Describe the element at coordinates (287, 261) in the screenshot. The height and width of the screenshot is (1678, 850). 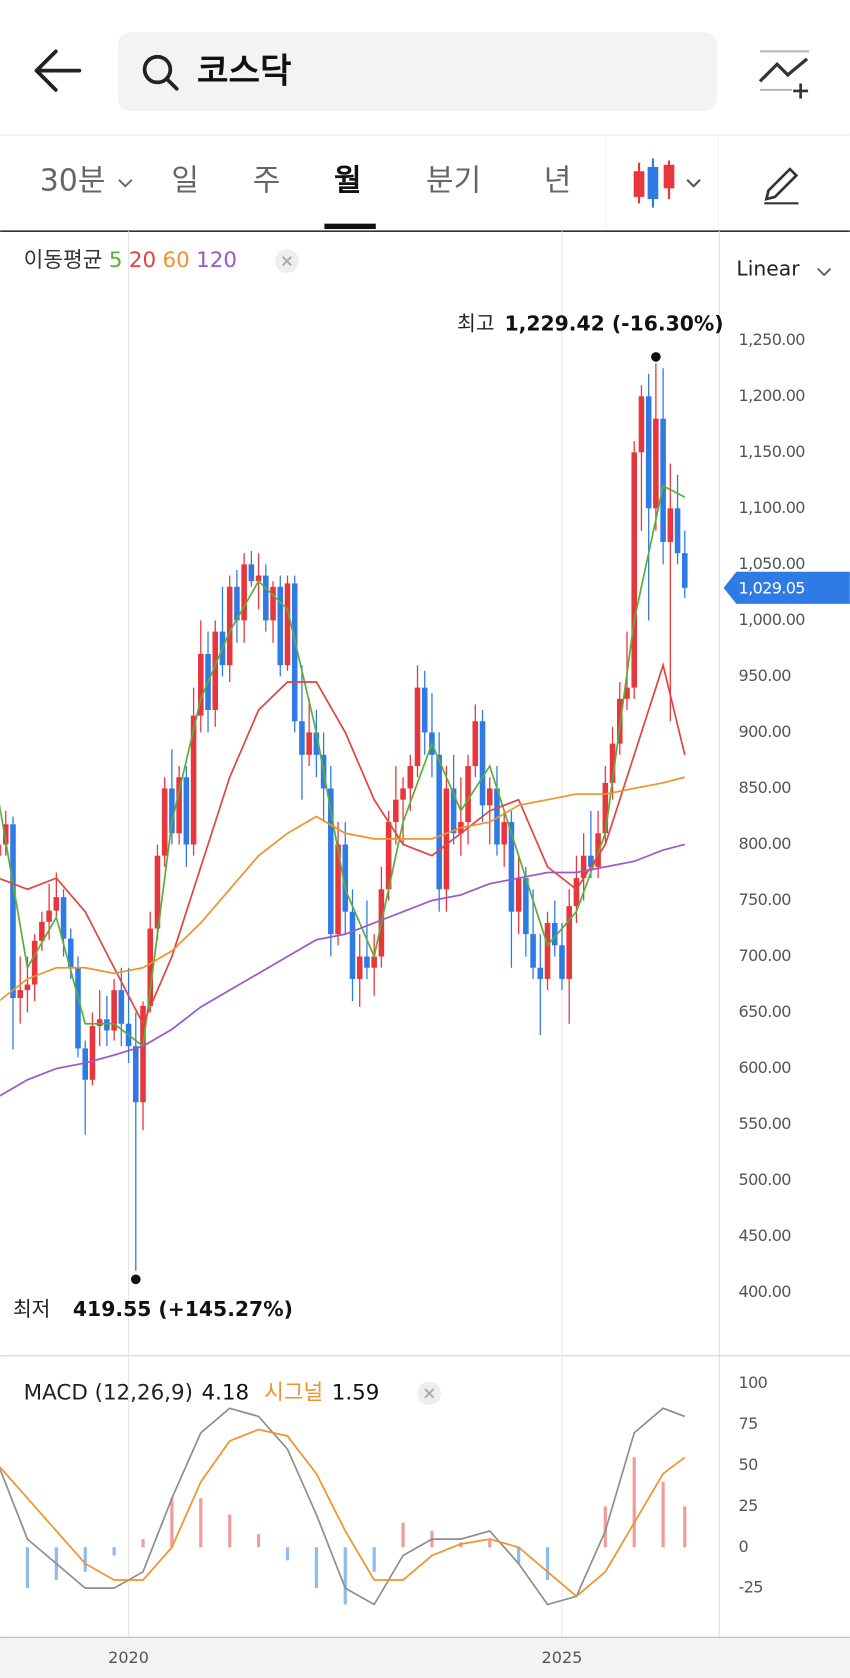
I see `legend-close` at that location.